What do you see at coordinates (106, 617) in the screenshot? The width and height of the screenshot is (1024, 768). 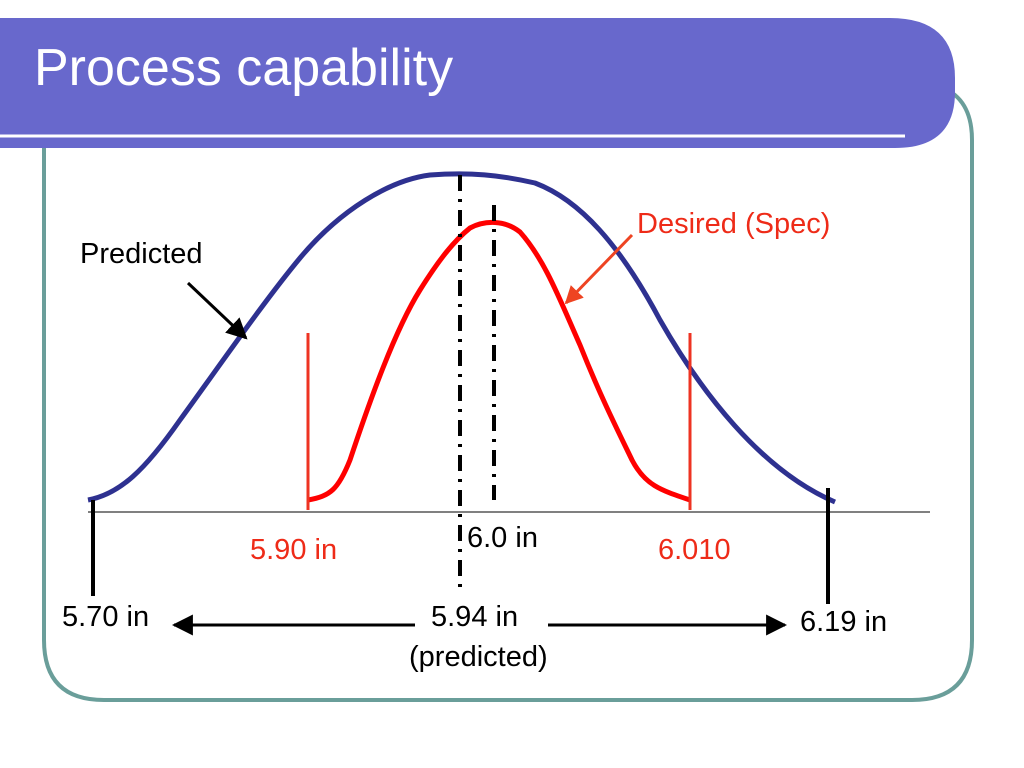 I see `predicted-lower-value: 5.70 in` at bounding box center [106, 617].